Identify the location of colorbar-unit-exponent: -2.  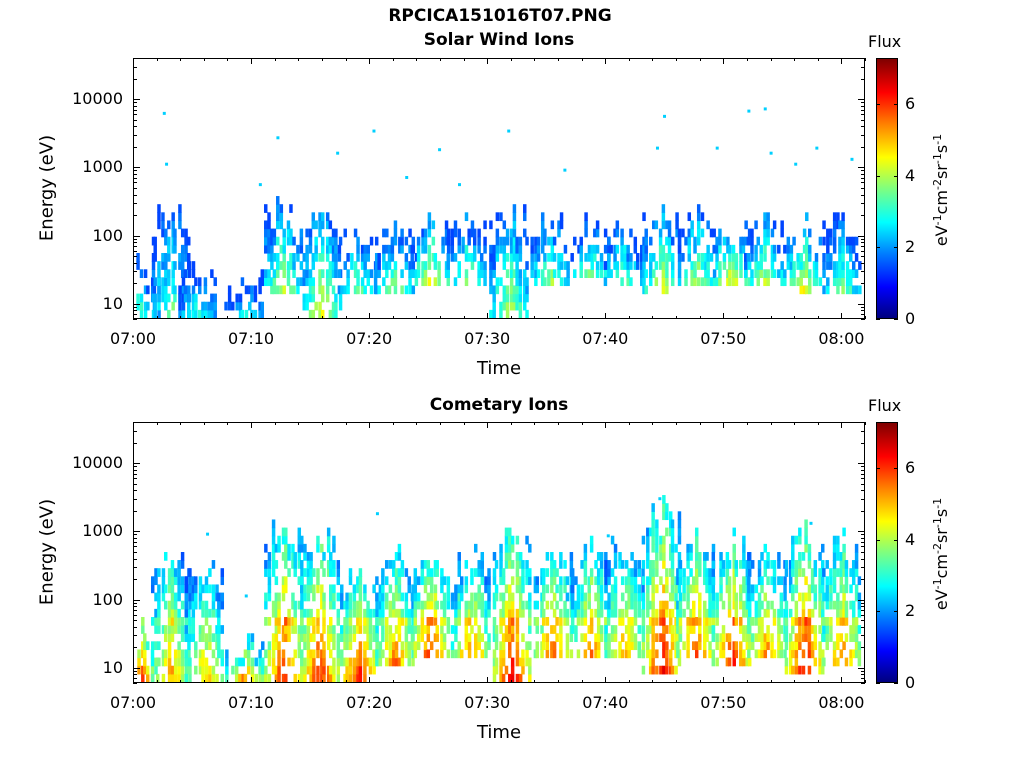
(937, 549).